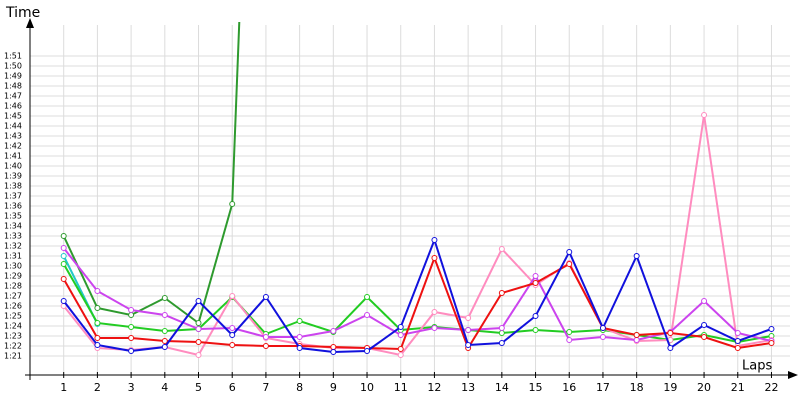  Describe the element at coordinates (13, 336) in the screenshot. I see `y-tick-label: 1:23` at that location.